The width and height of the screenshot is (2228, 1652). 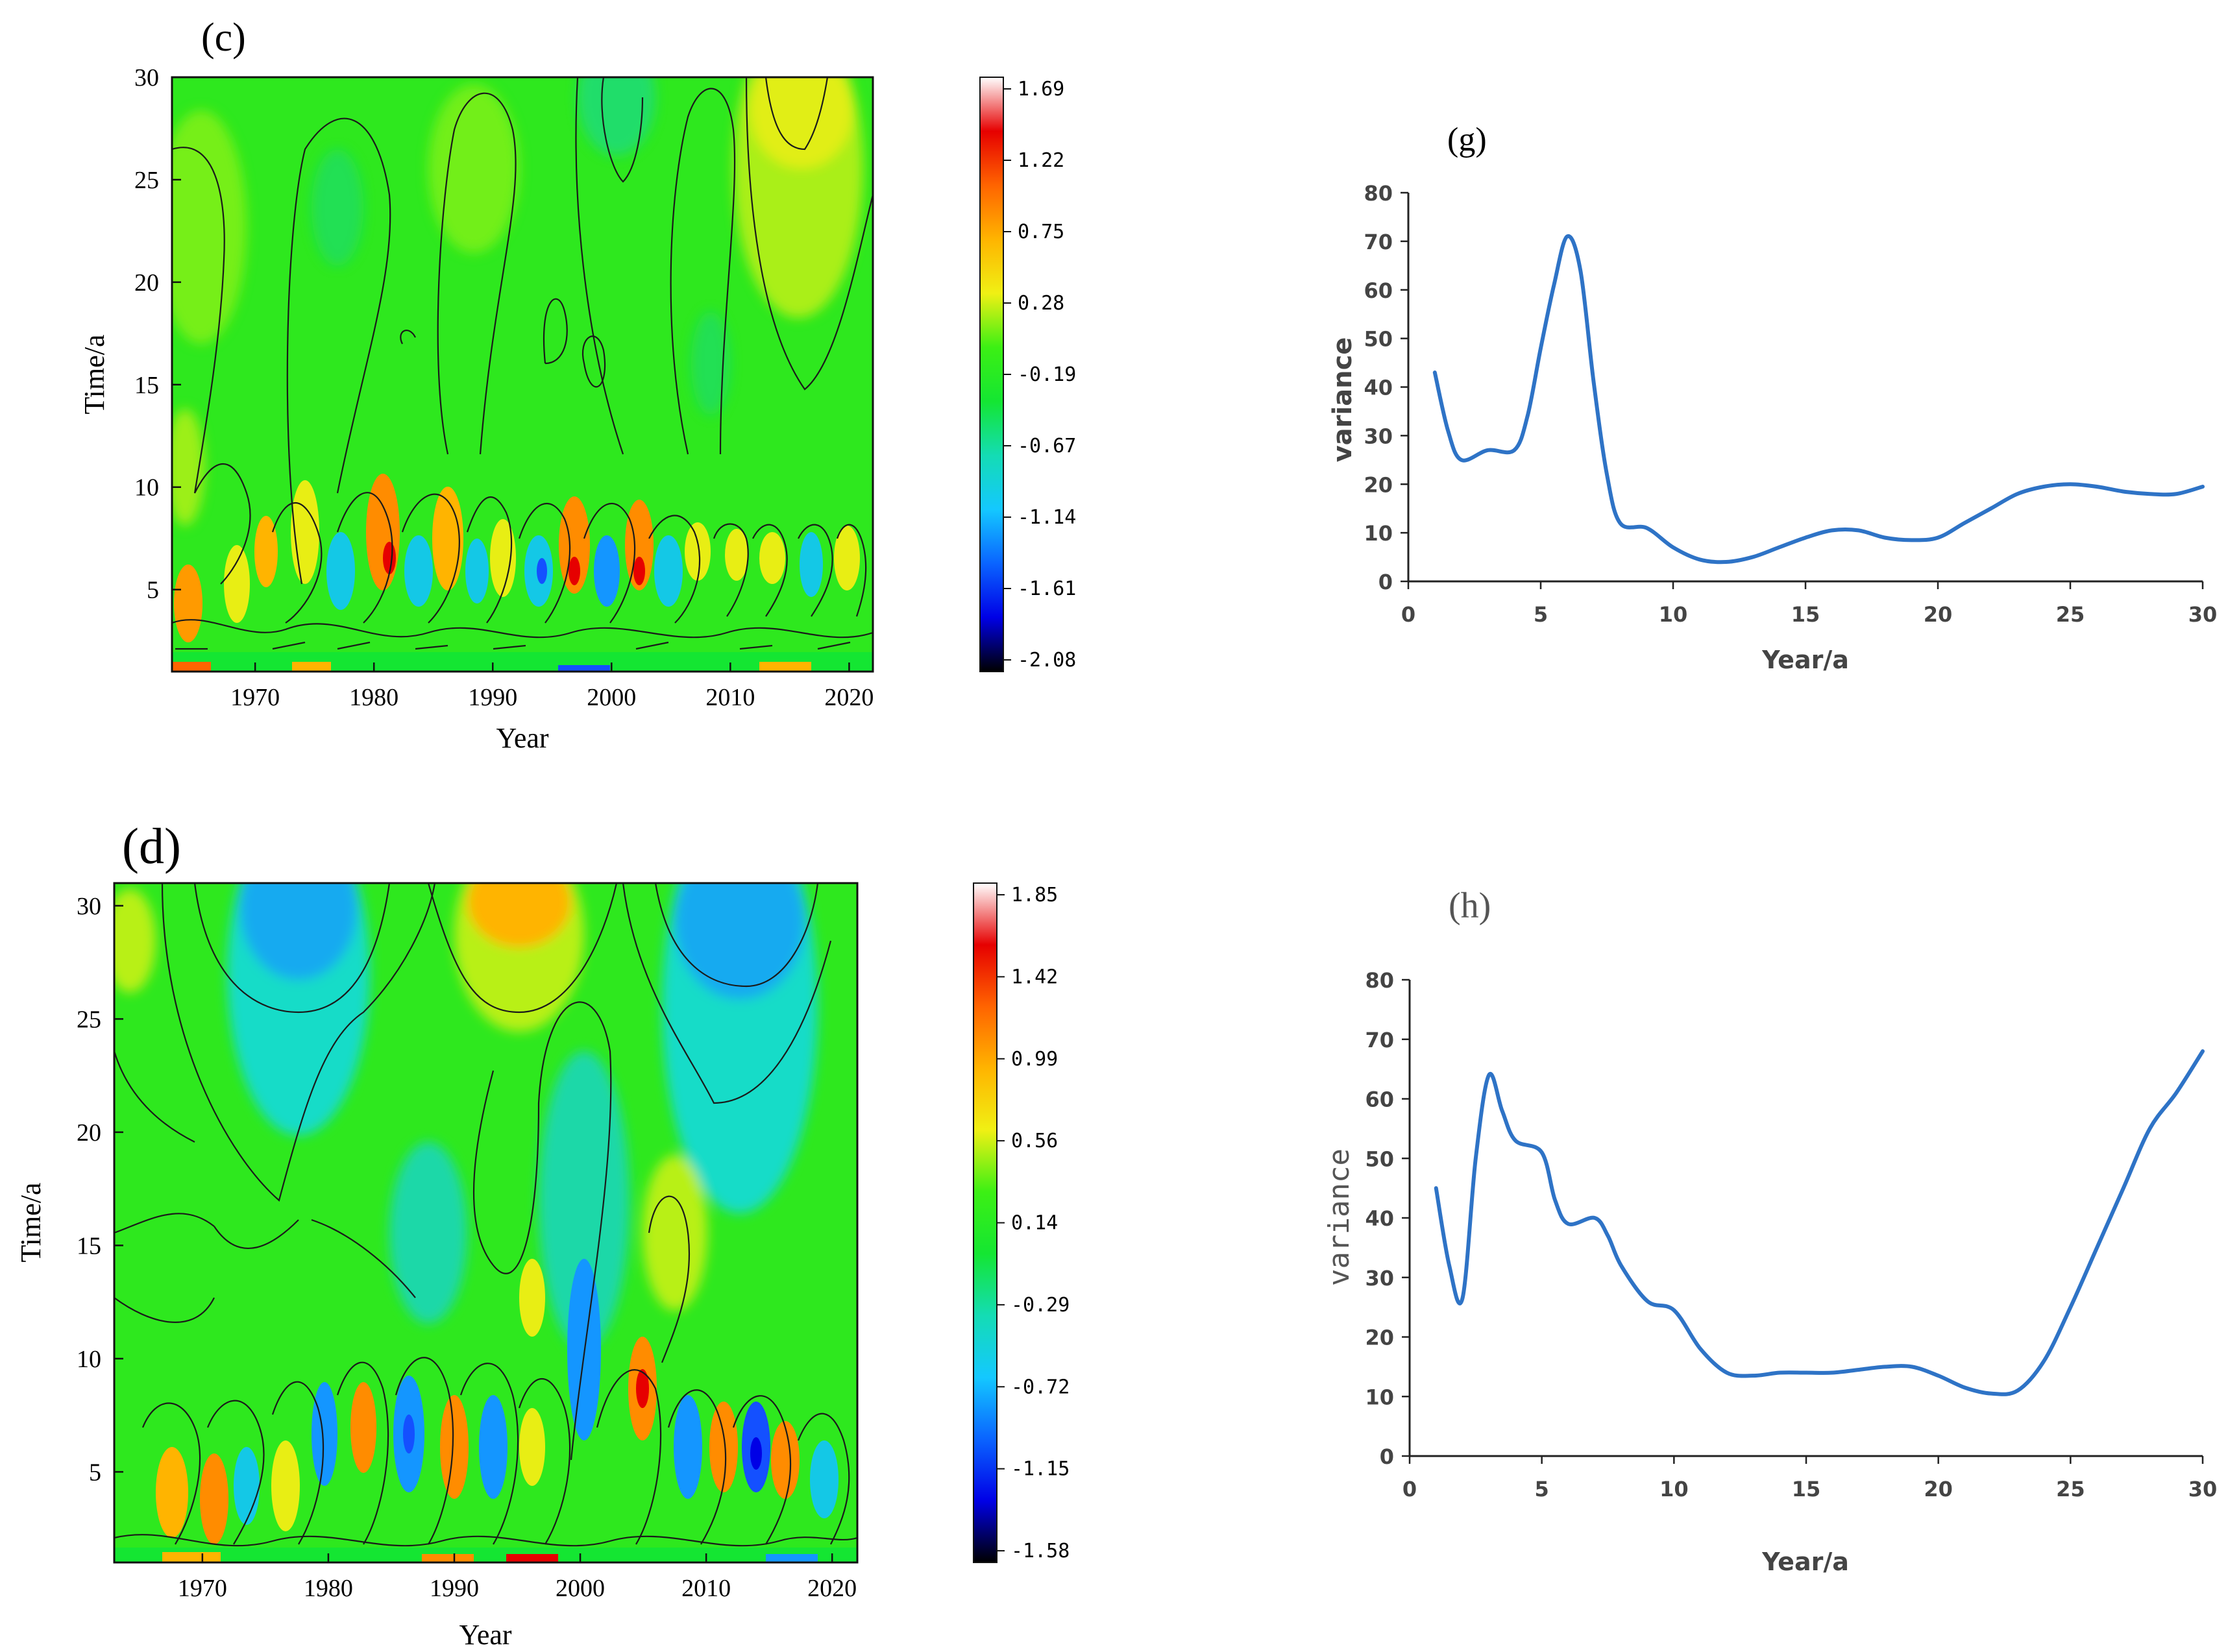 I want to click on colorbar-label: -1.14, so click(x=1047, y=517).